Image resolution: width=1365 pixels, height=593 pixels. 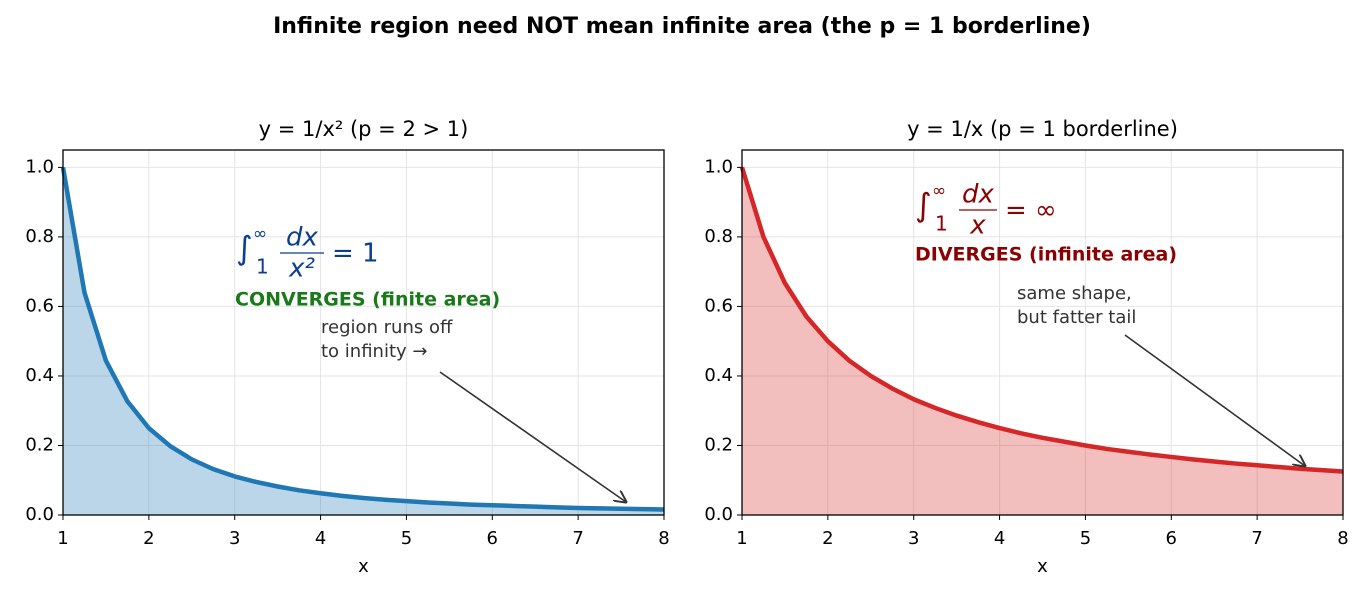 I want to click on denominator: x², so click(x=301, y=269).